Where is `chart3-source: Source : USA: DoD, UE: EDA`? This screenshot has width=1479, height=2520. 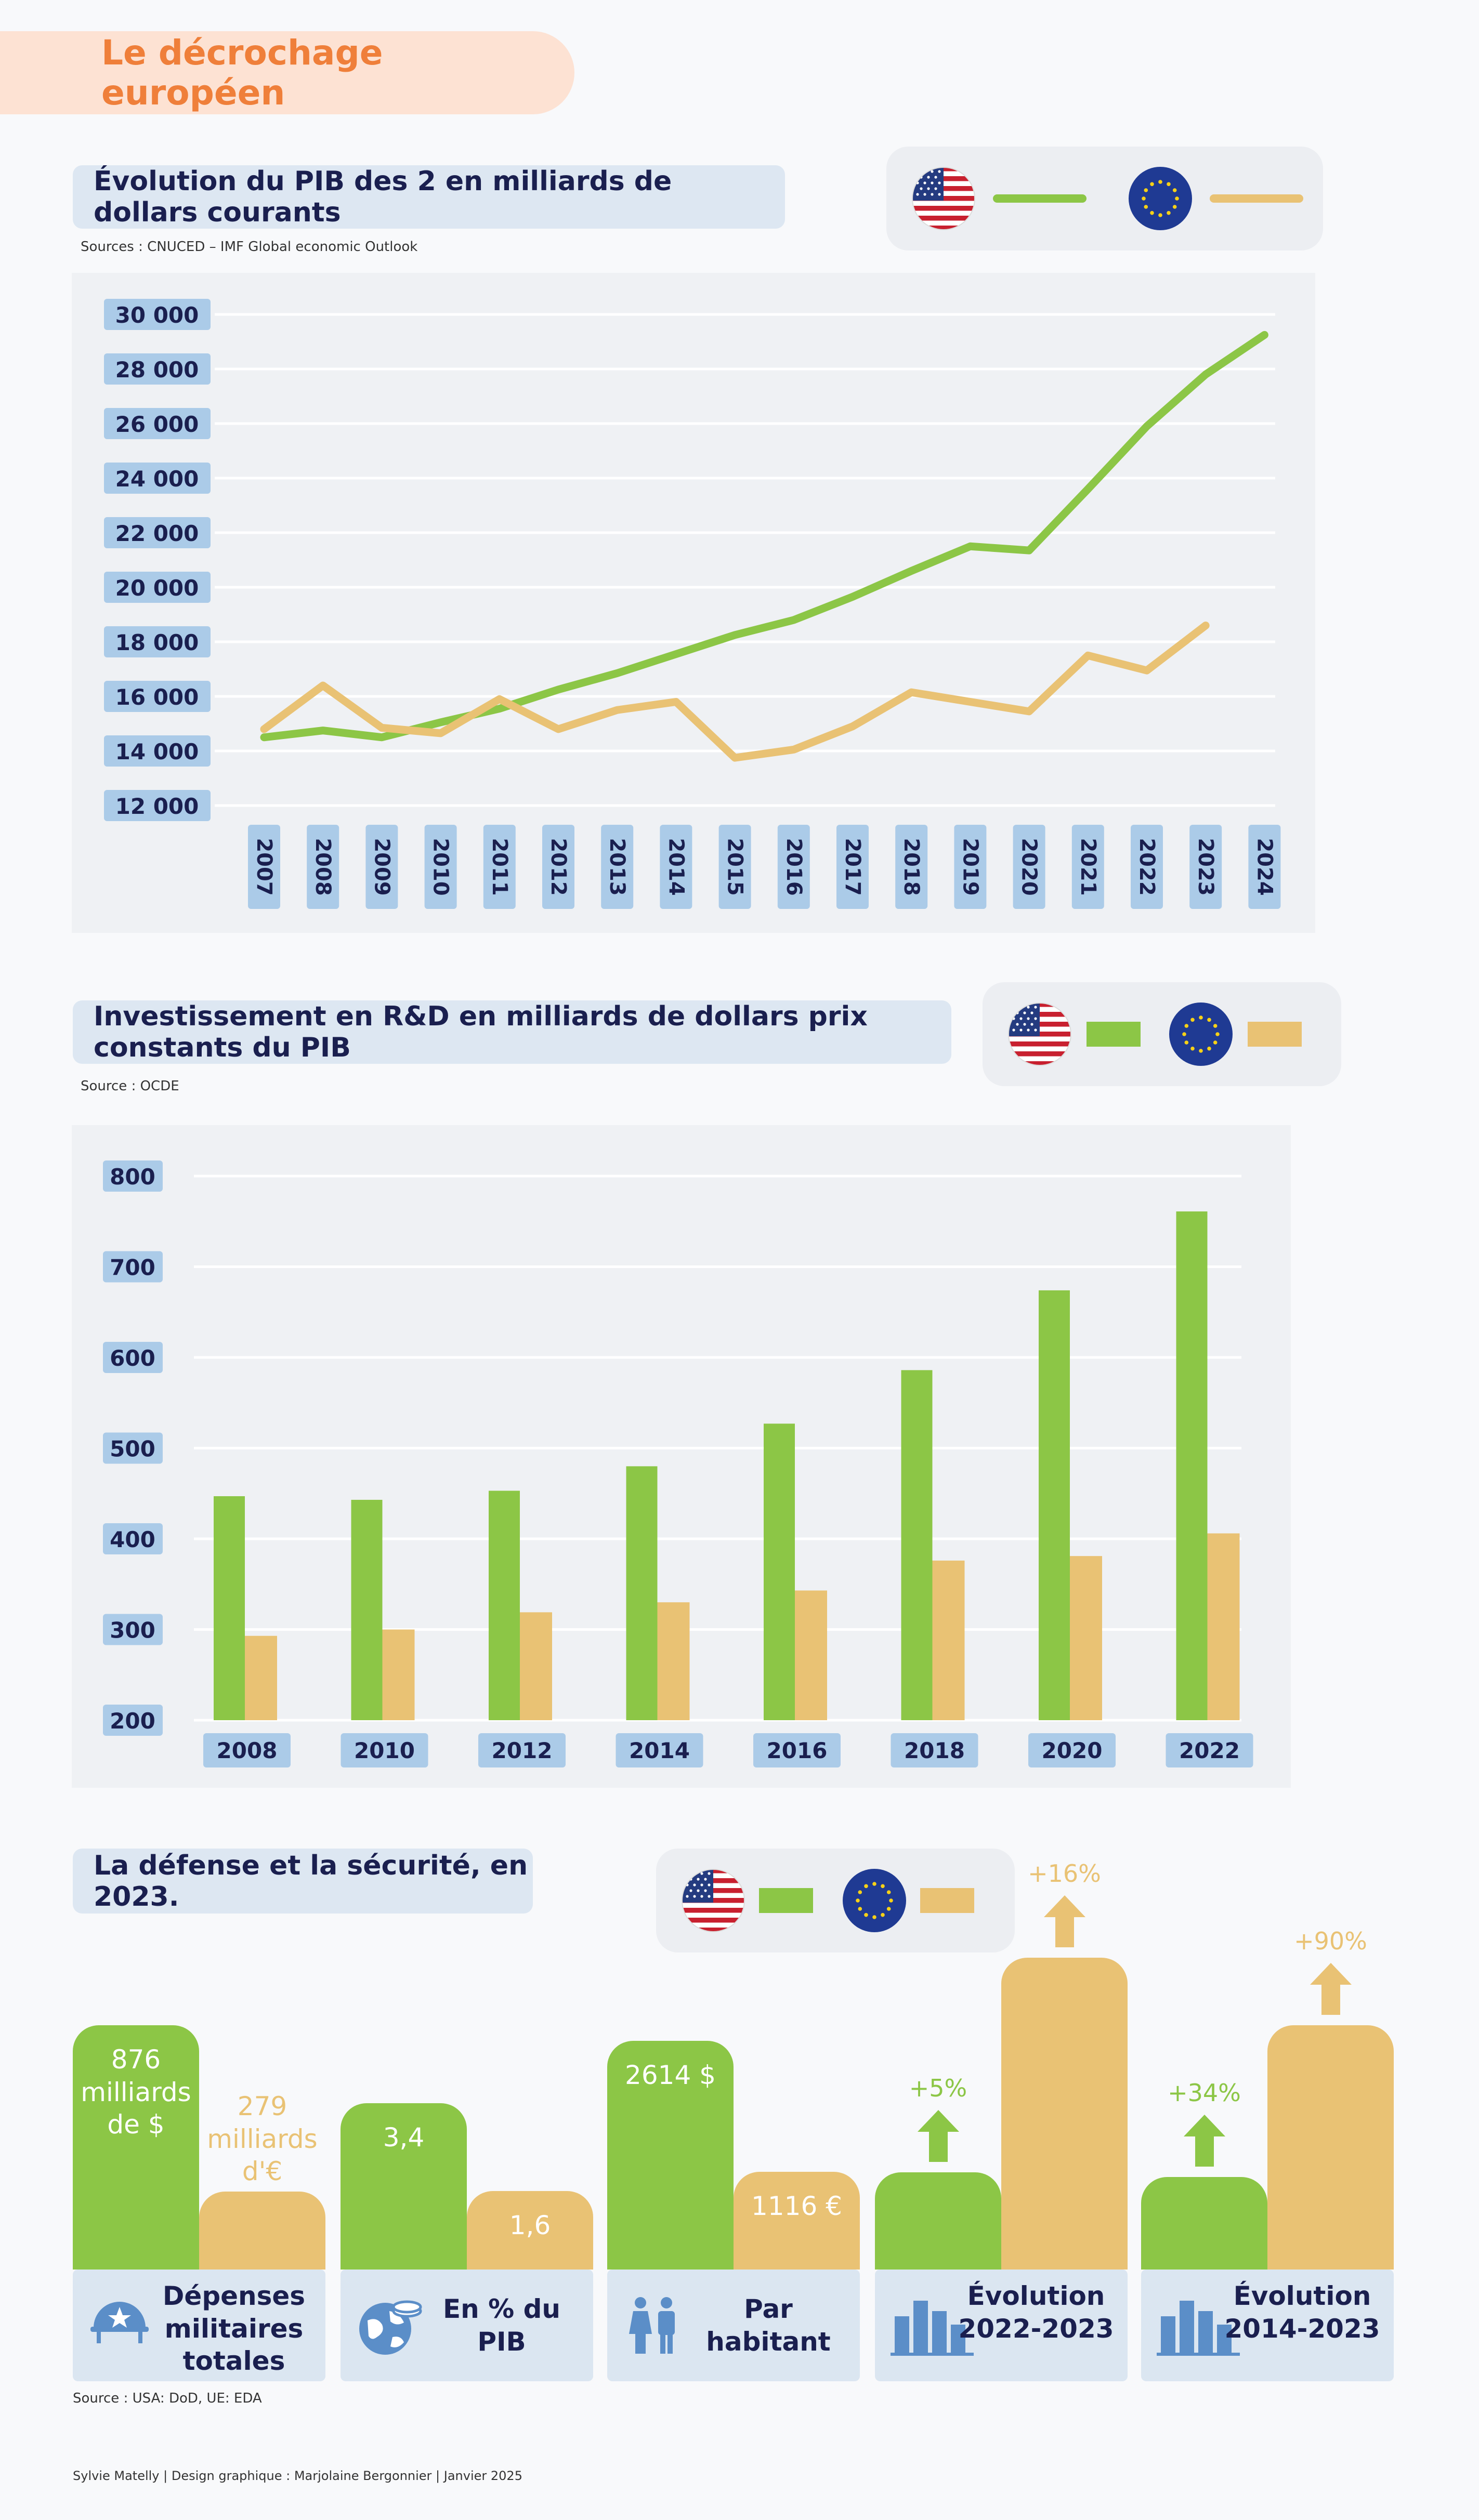
chart3-source: Source : USA: DoD, UE: EDA is located at coordinates (167, 2398).